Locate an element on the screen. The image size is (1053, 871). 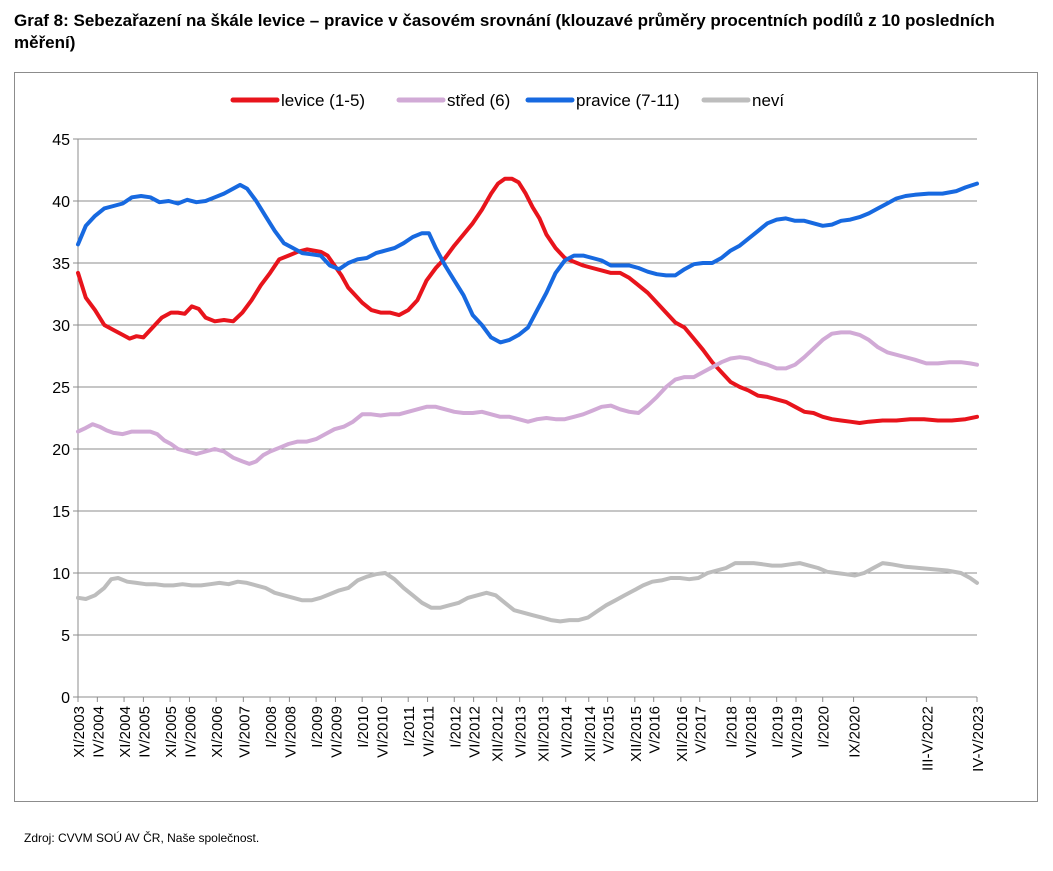
x-tick-label: XII/2012 is located at coordinates (498, 734).